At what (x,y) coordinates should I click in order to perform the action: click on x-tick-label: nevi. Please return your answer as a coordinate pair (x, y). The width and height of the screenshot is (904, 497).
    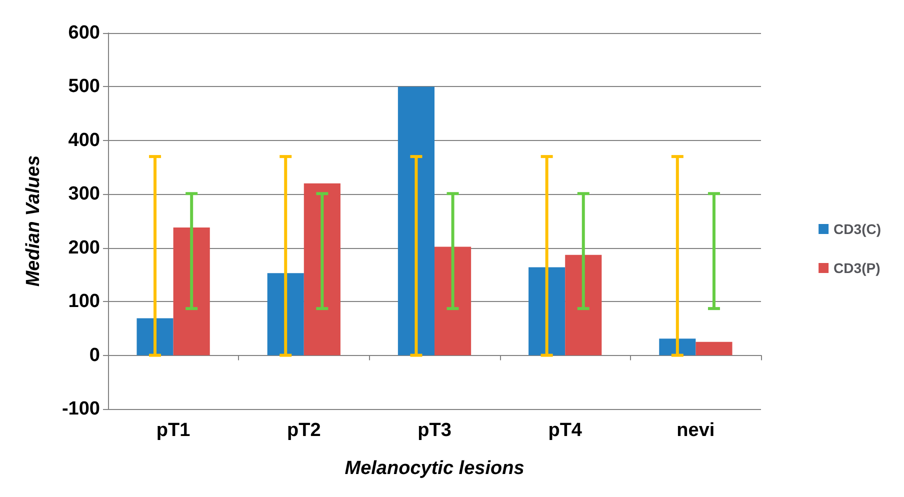
    Looking at the image, I should click on (695, 430).